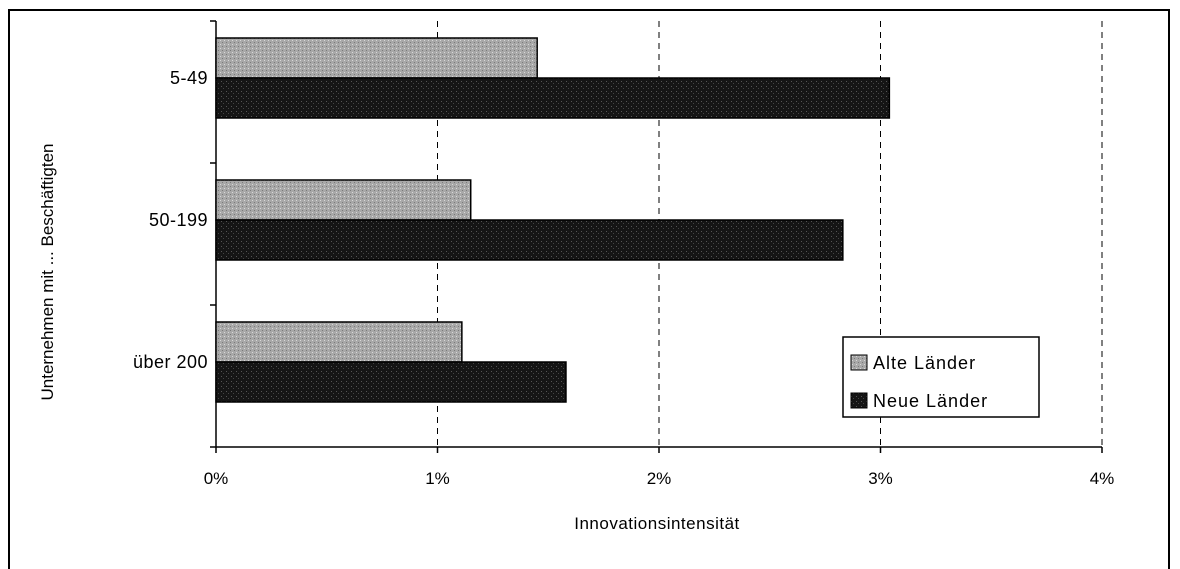  Describe the element at coordinates (1102, 478) in the screenshot. I see `x-tick-label: 4%` at that location.